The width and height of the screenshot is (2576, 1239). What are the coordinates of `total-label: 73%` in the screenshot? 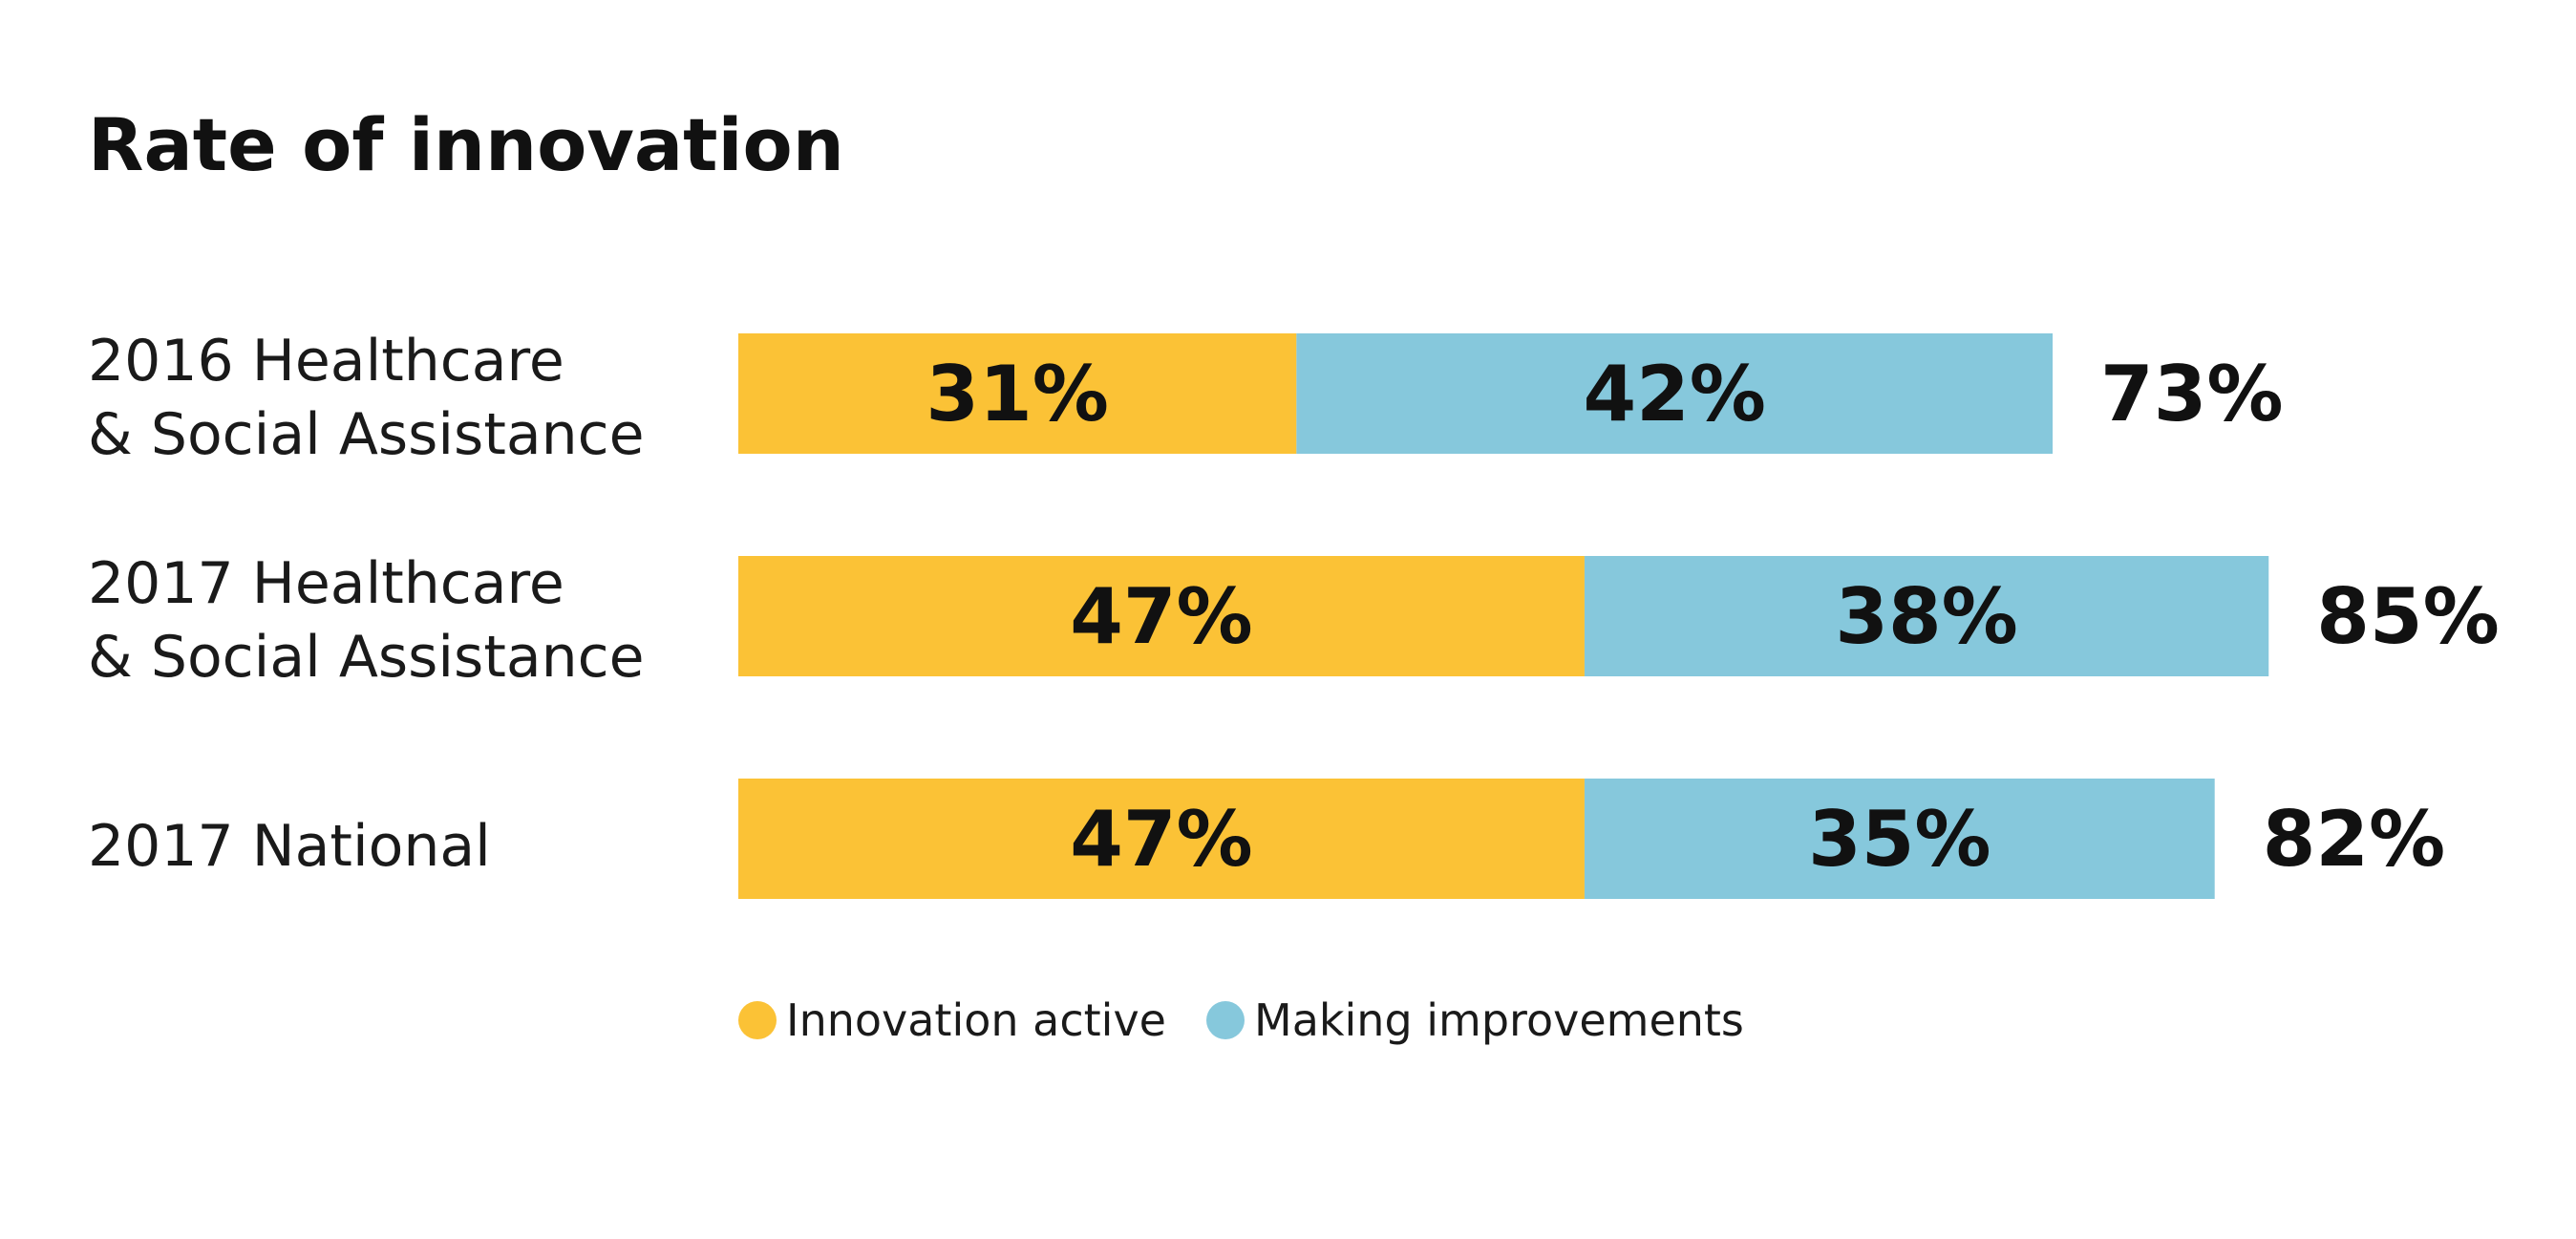 It's located at (2191, 394).